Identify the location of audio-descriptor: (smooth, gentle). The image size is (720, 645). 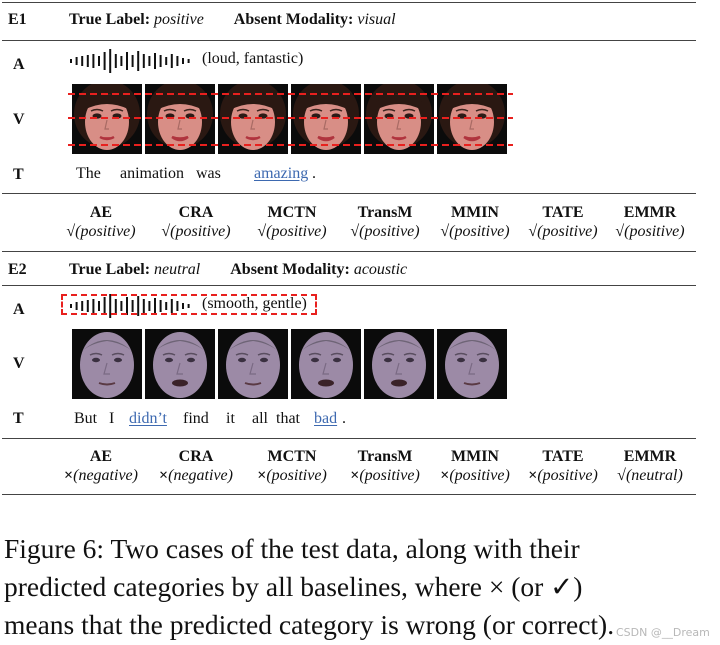
(254, 303).